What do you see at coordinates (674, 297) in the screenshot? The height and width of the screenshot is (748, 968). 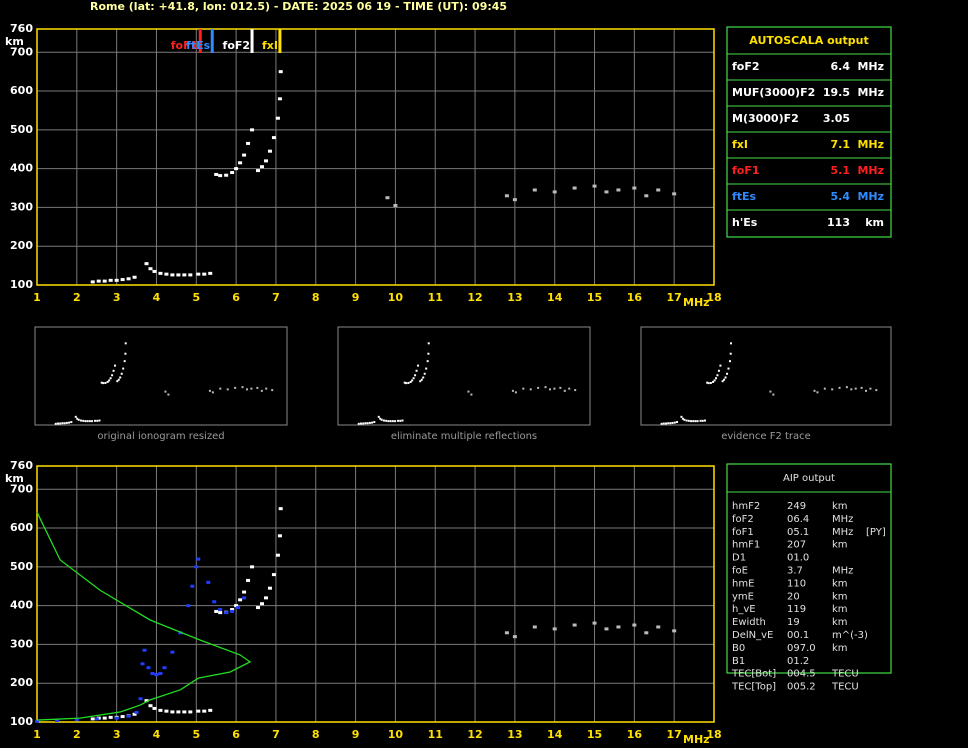 I see `x-tick-label: 17` at bounding box center [674, 297].